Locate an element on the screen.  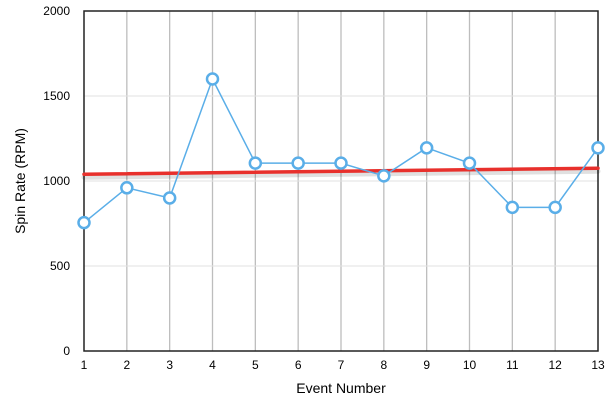
x-tick-label: 5 is located at coordinates (255, 365).